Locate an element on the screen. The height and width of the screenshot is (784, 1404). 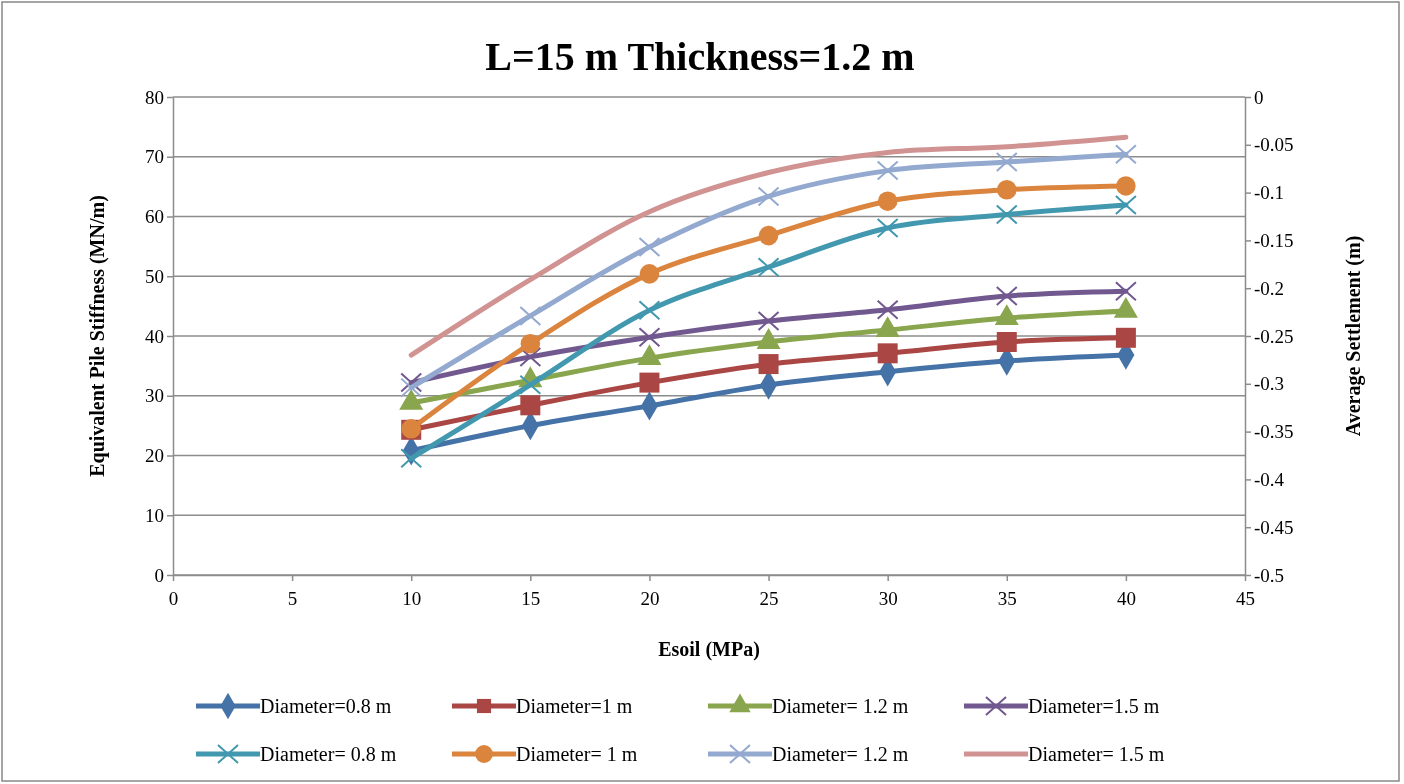
legend-label: Diameter=1 m is located at coordinates (574, 706).